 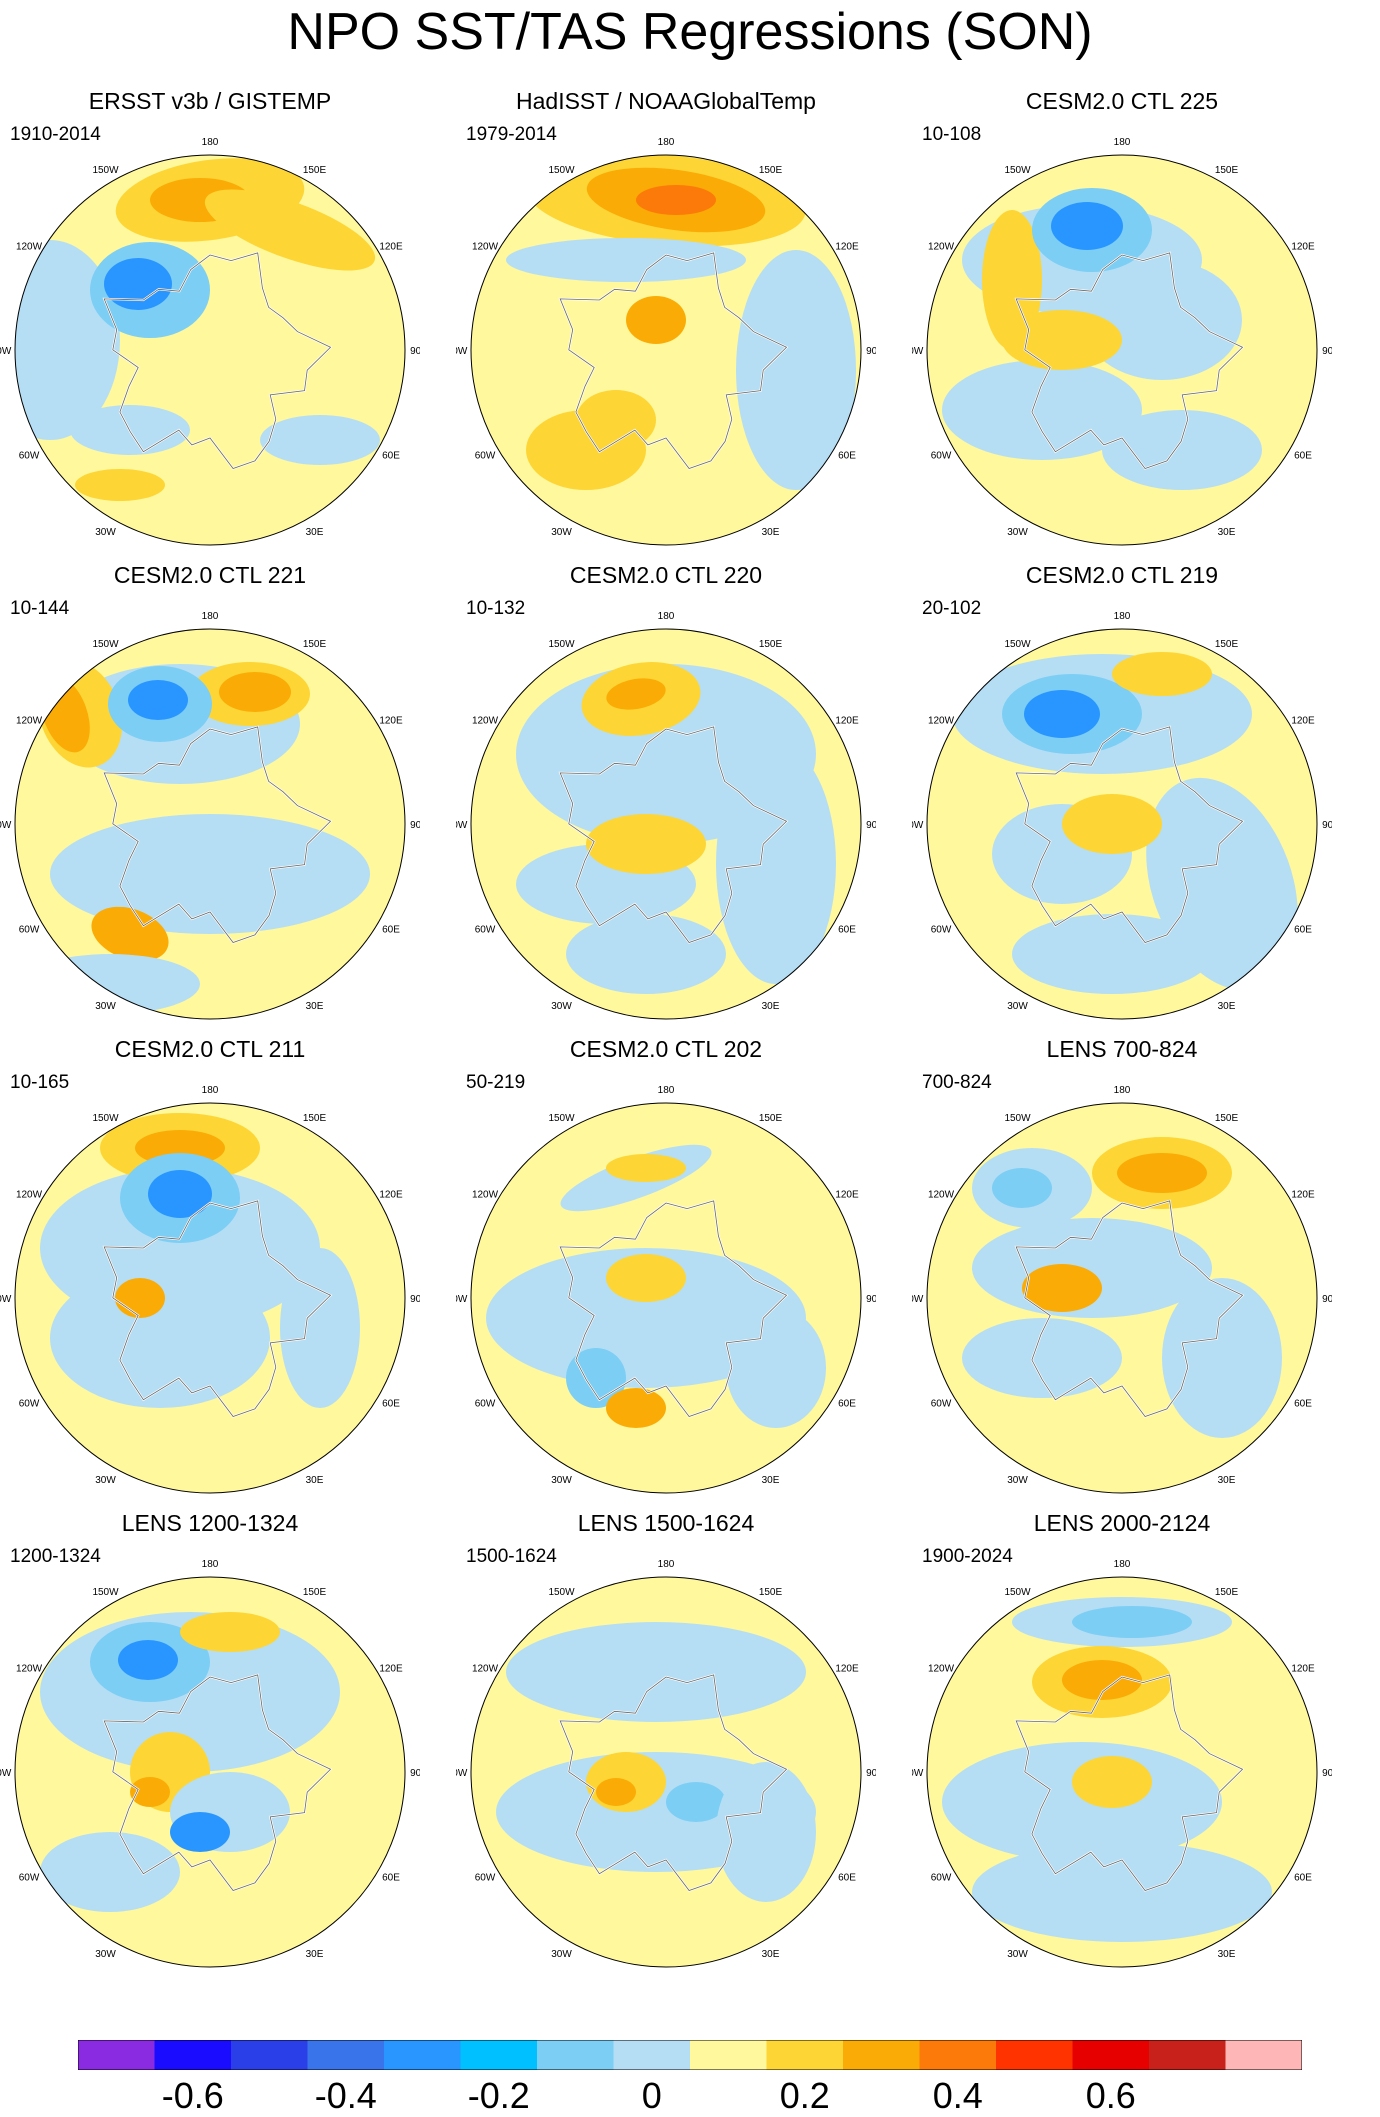 What do you see at coordinates (210, 1772) in the screenshot?
I see `map-field` at bounding box center [210, 1772].